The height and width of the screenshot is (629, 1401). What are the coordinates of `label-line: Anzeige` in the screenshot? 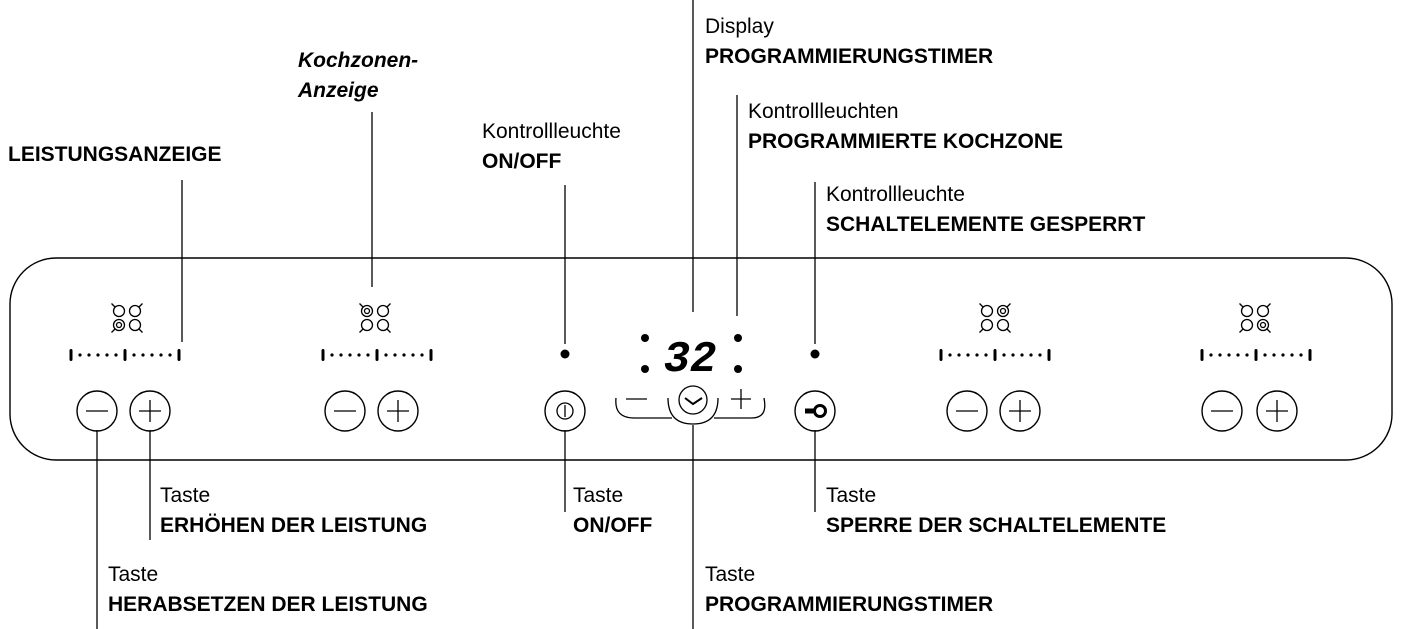 It's located at (338, 90).